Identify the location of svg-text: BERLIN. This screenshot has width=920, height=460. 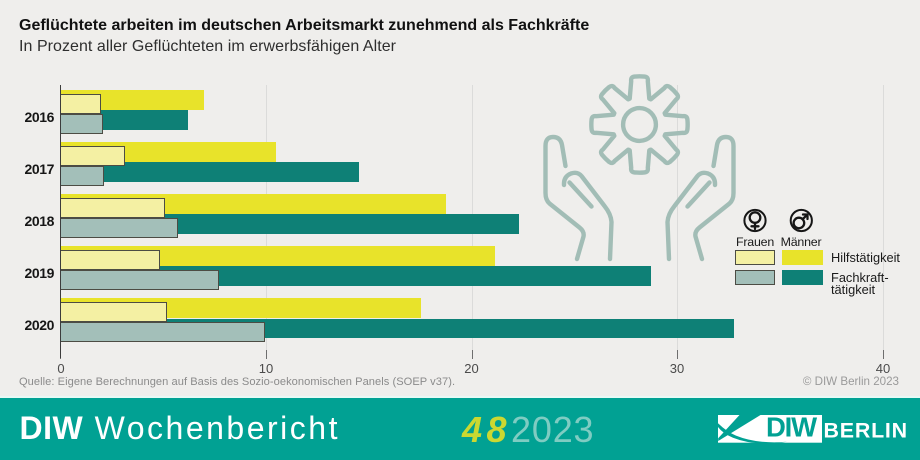
(866, 430).